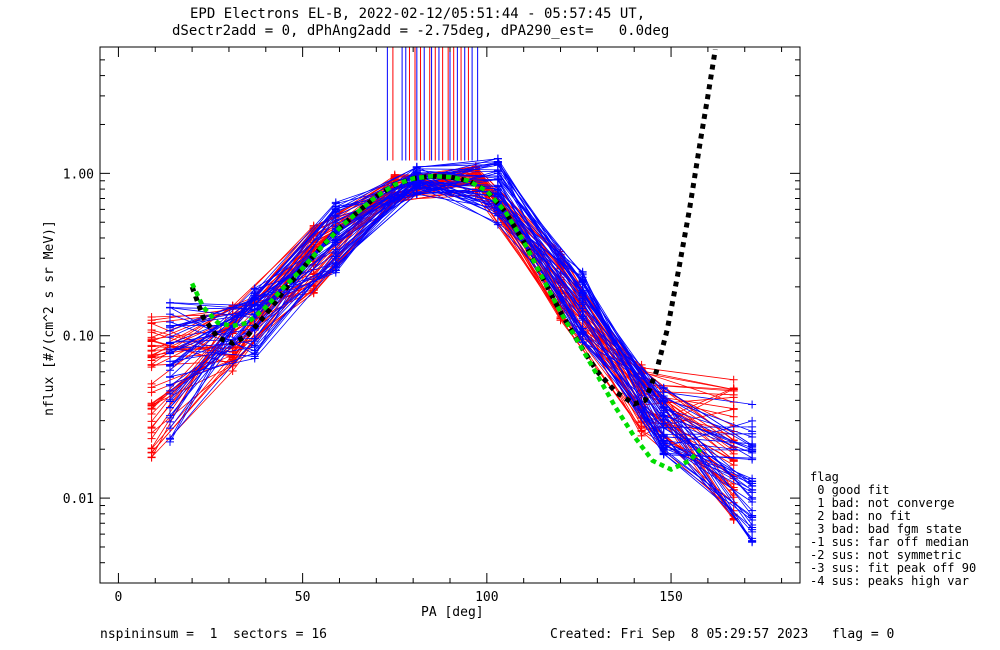  Describe the element at coordinates (78, 337) in the screenshot. I see `y-tick-label: 0.10` at that location.